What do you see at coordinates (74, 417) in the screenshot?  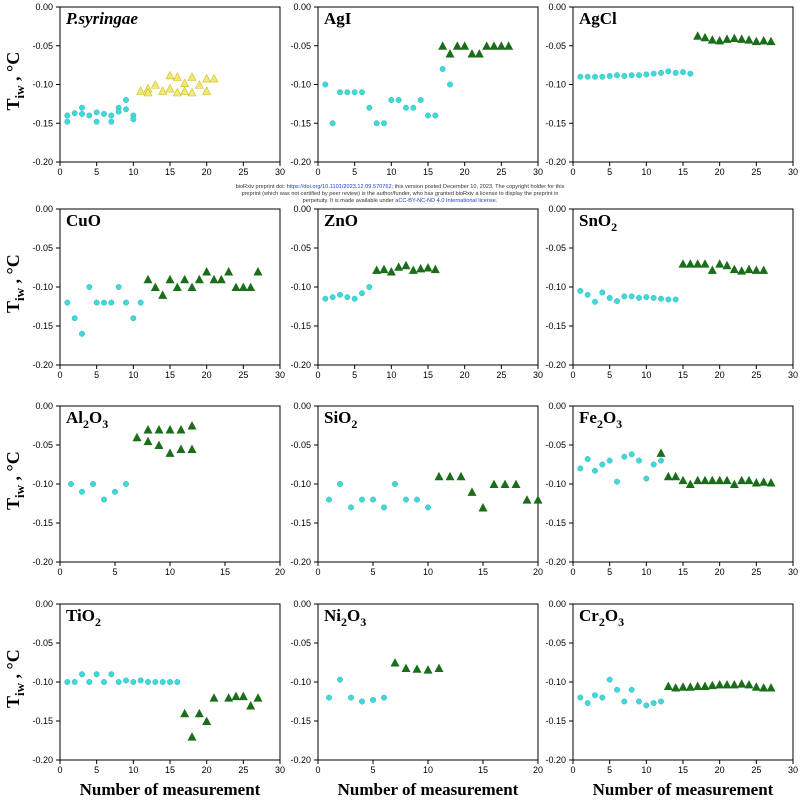 I see `title-segment: Al` at bounding box center [74, 417].